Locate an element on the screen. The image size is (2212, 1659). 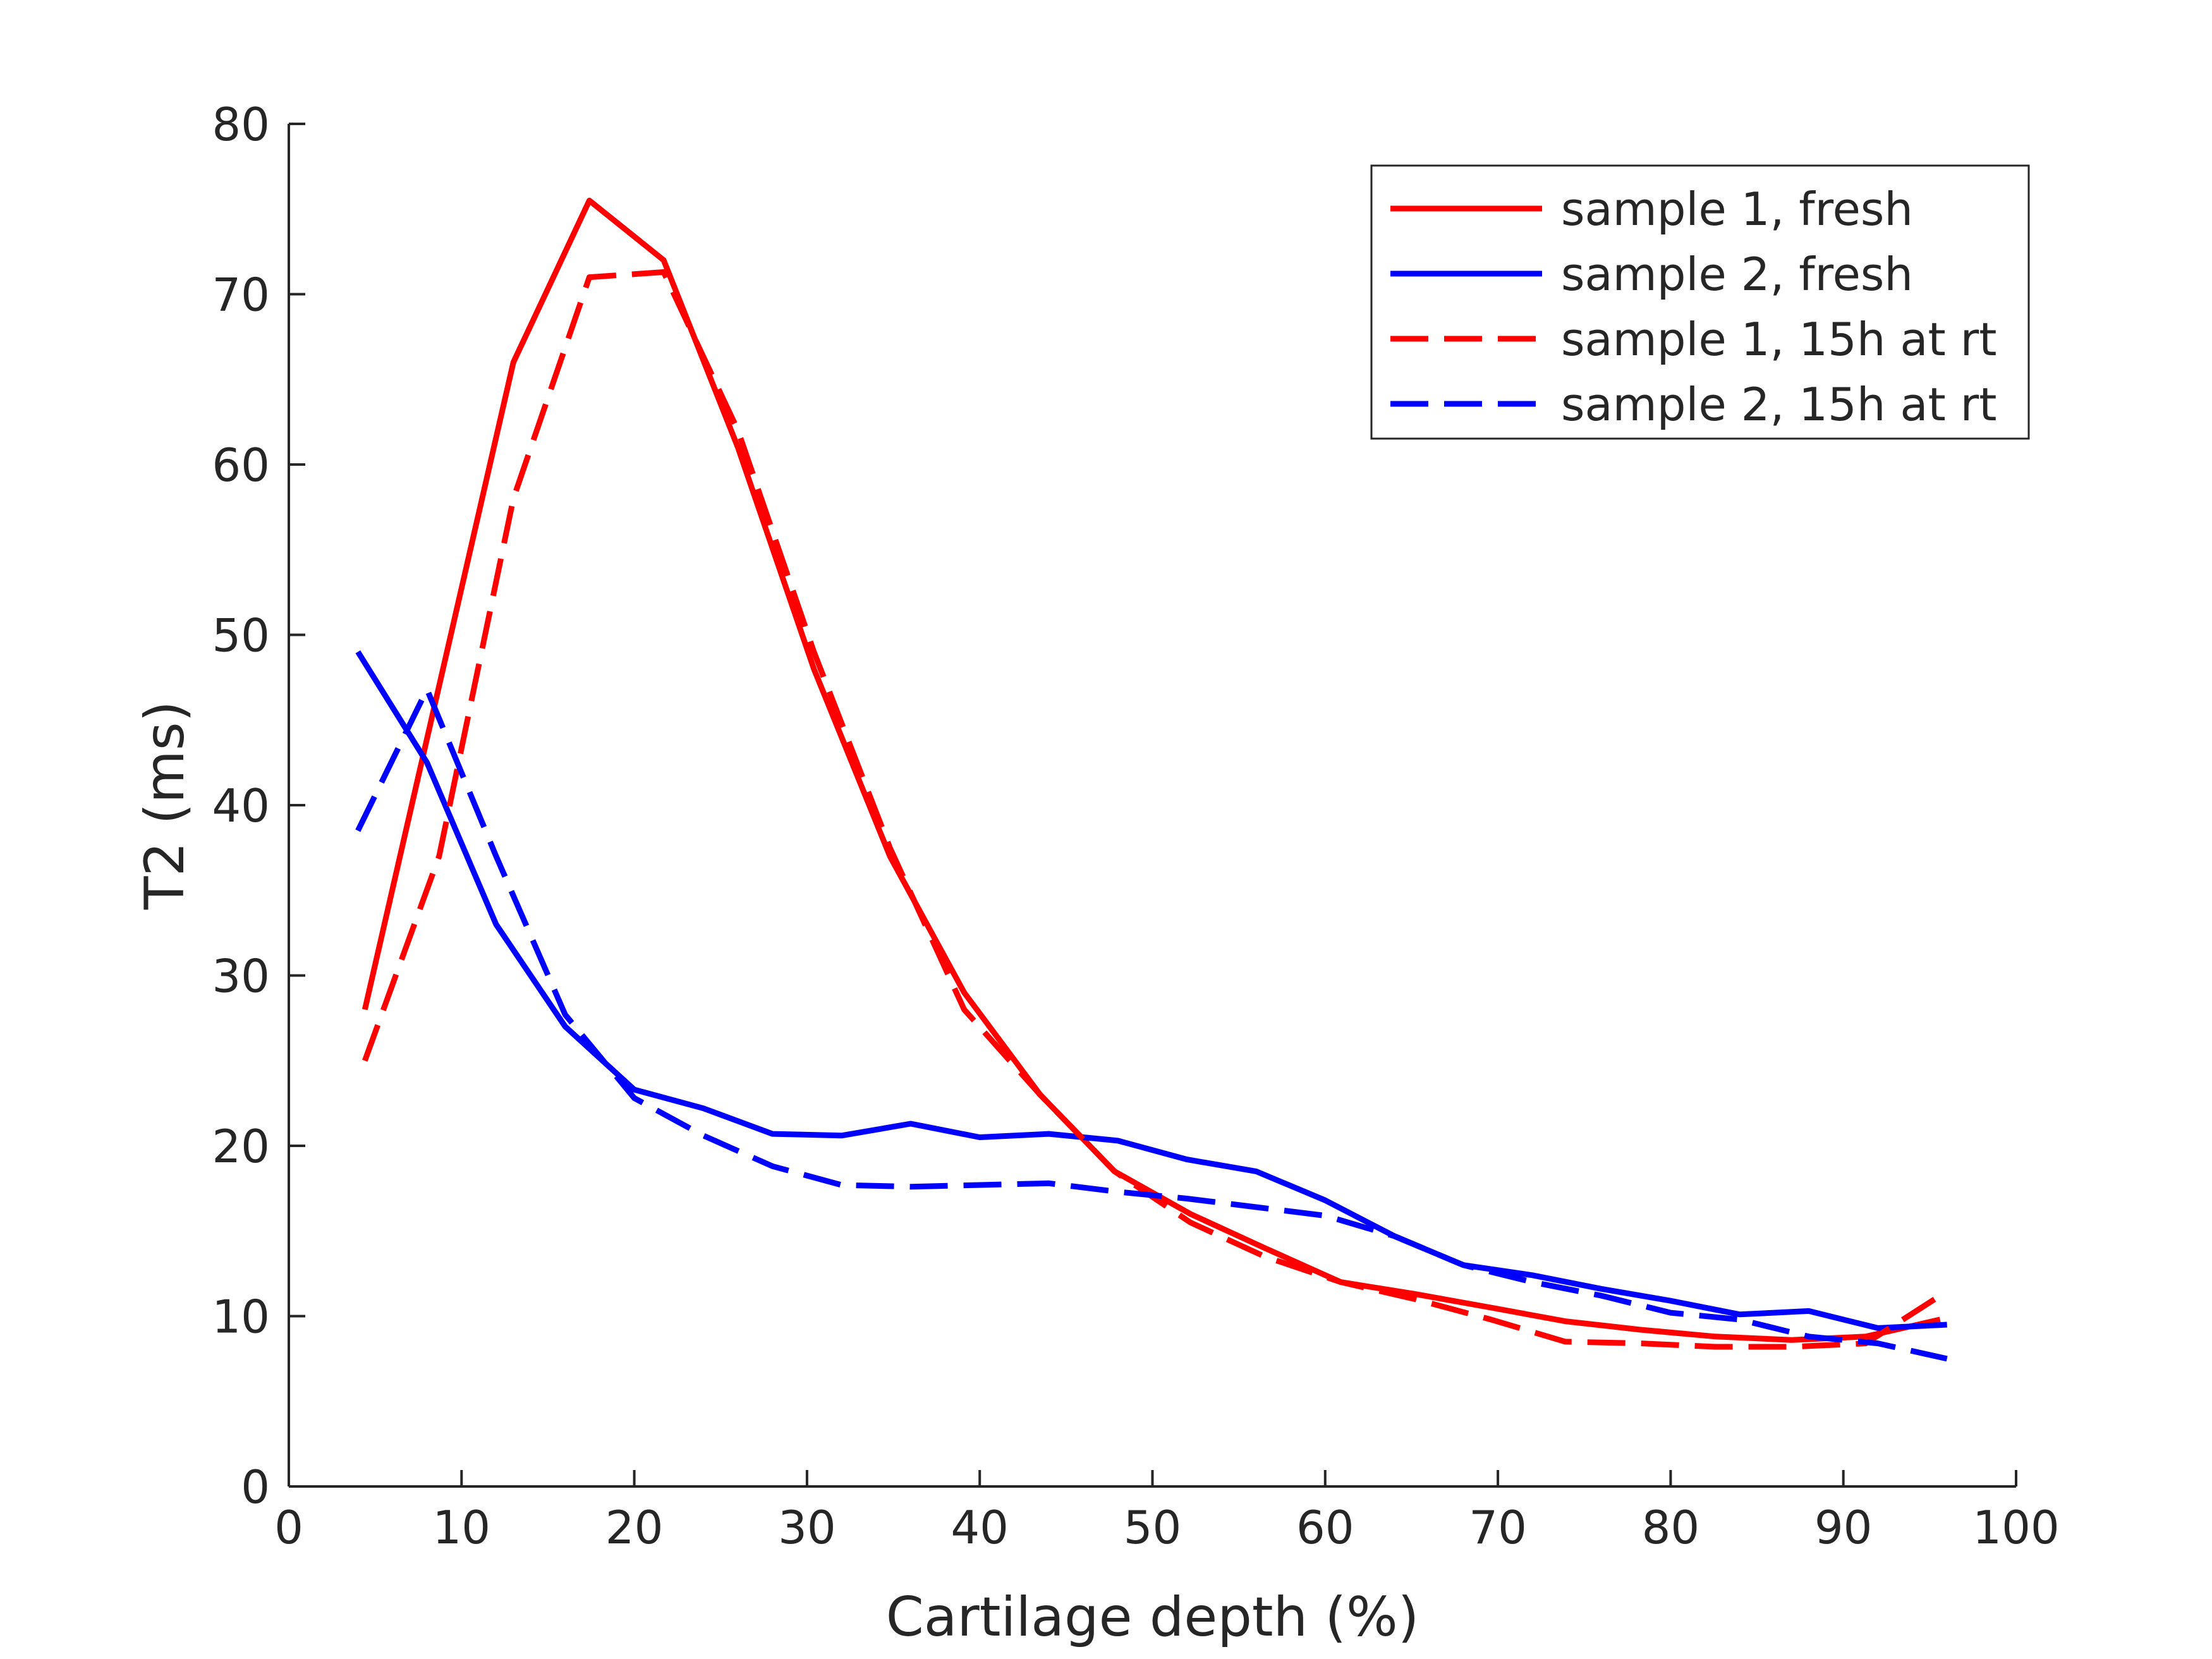
y-tick-label: 70 is located at coordinates (241, 295).